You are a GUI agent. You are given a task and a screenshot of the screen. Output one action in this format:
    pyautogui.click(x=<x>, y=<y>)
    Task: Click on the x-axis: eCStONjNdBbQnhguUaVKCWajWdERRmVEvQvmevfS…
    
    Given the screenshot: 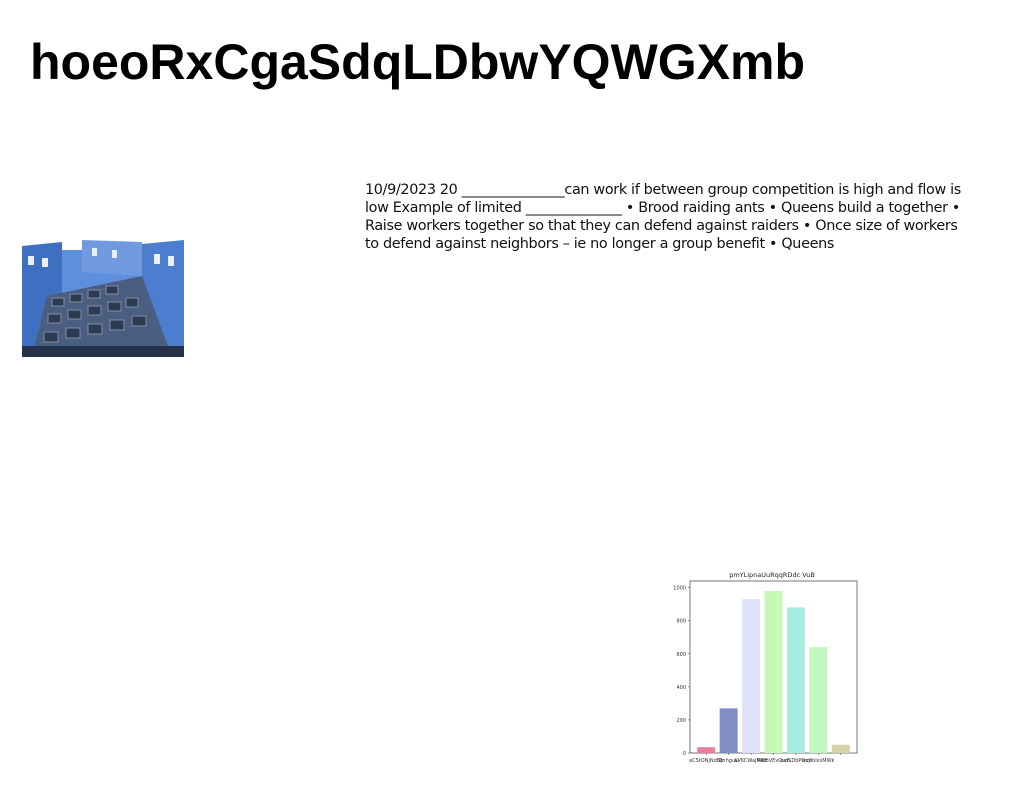 What is the action you would take?
    pyautogui.click(x=765, y=758)
    